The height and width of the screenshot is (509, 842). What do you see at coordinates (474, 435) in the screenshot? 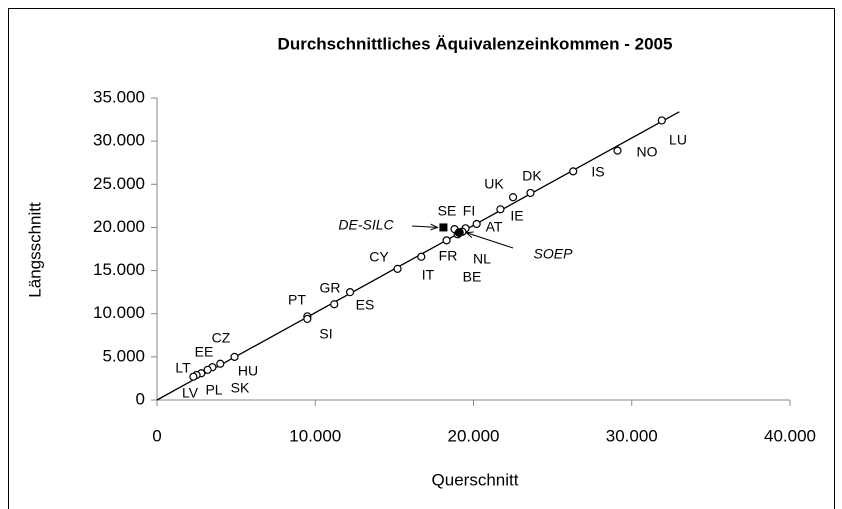
I see `x-tick-label: 20.000` at bounding box center [474, 435].